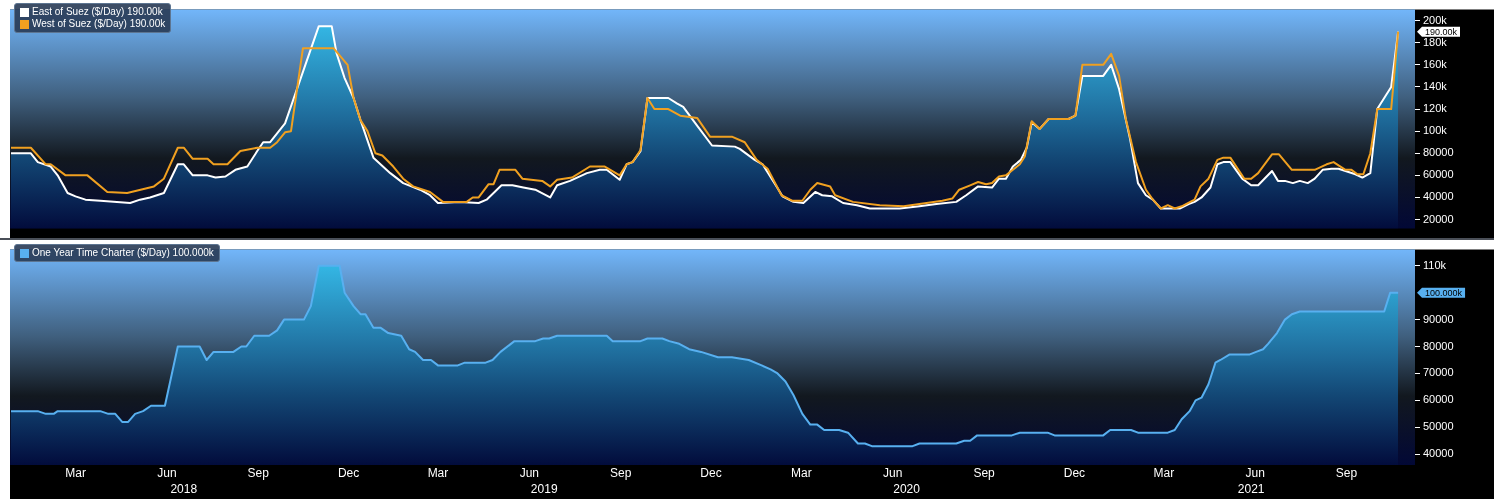 This screenshot has width=1494, height=499. I want to click on y-tick-label: 200k, so click(1435, 19).